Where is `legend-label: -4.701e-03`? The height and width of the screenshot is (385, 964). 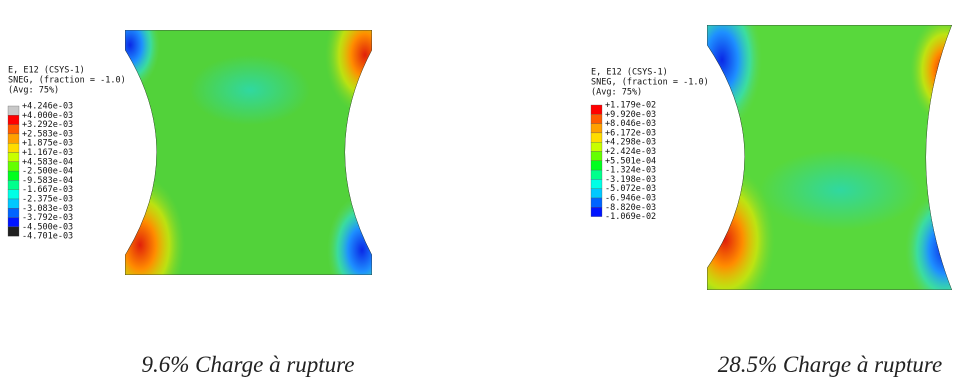 legend-label: -4.701e-03 is located at coordinates (47, 237).